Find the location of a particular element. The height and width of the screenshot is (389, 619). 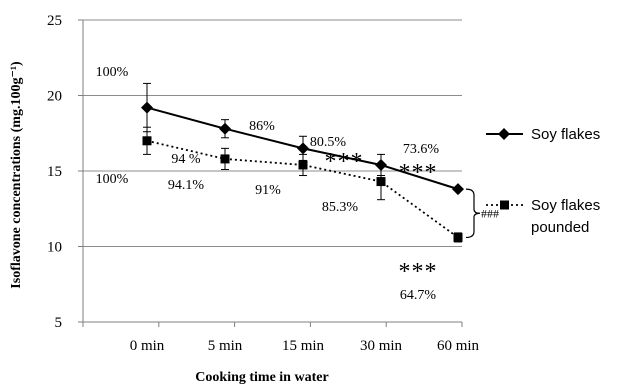

data-label: 73.6% is located at coordinates (421, 149).